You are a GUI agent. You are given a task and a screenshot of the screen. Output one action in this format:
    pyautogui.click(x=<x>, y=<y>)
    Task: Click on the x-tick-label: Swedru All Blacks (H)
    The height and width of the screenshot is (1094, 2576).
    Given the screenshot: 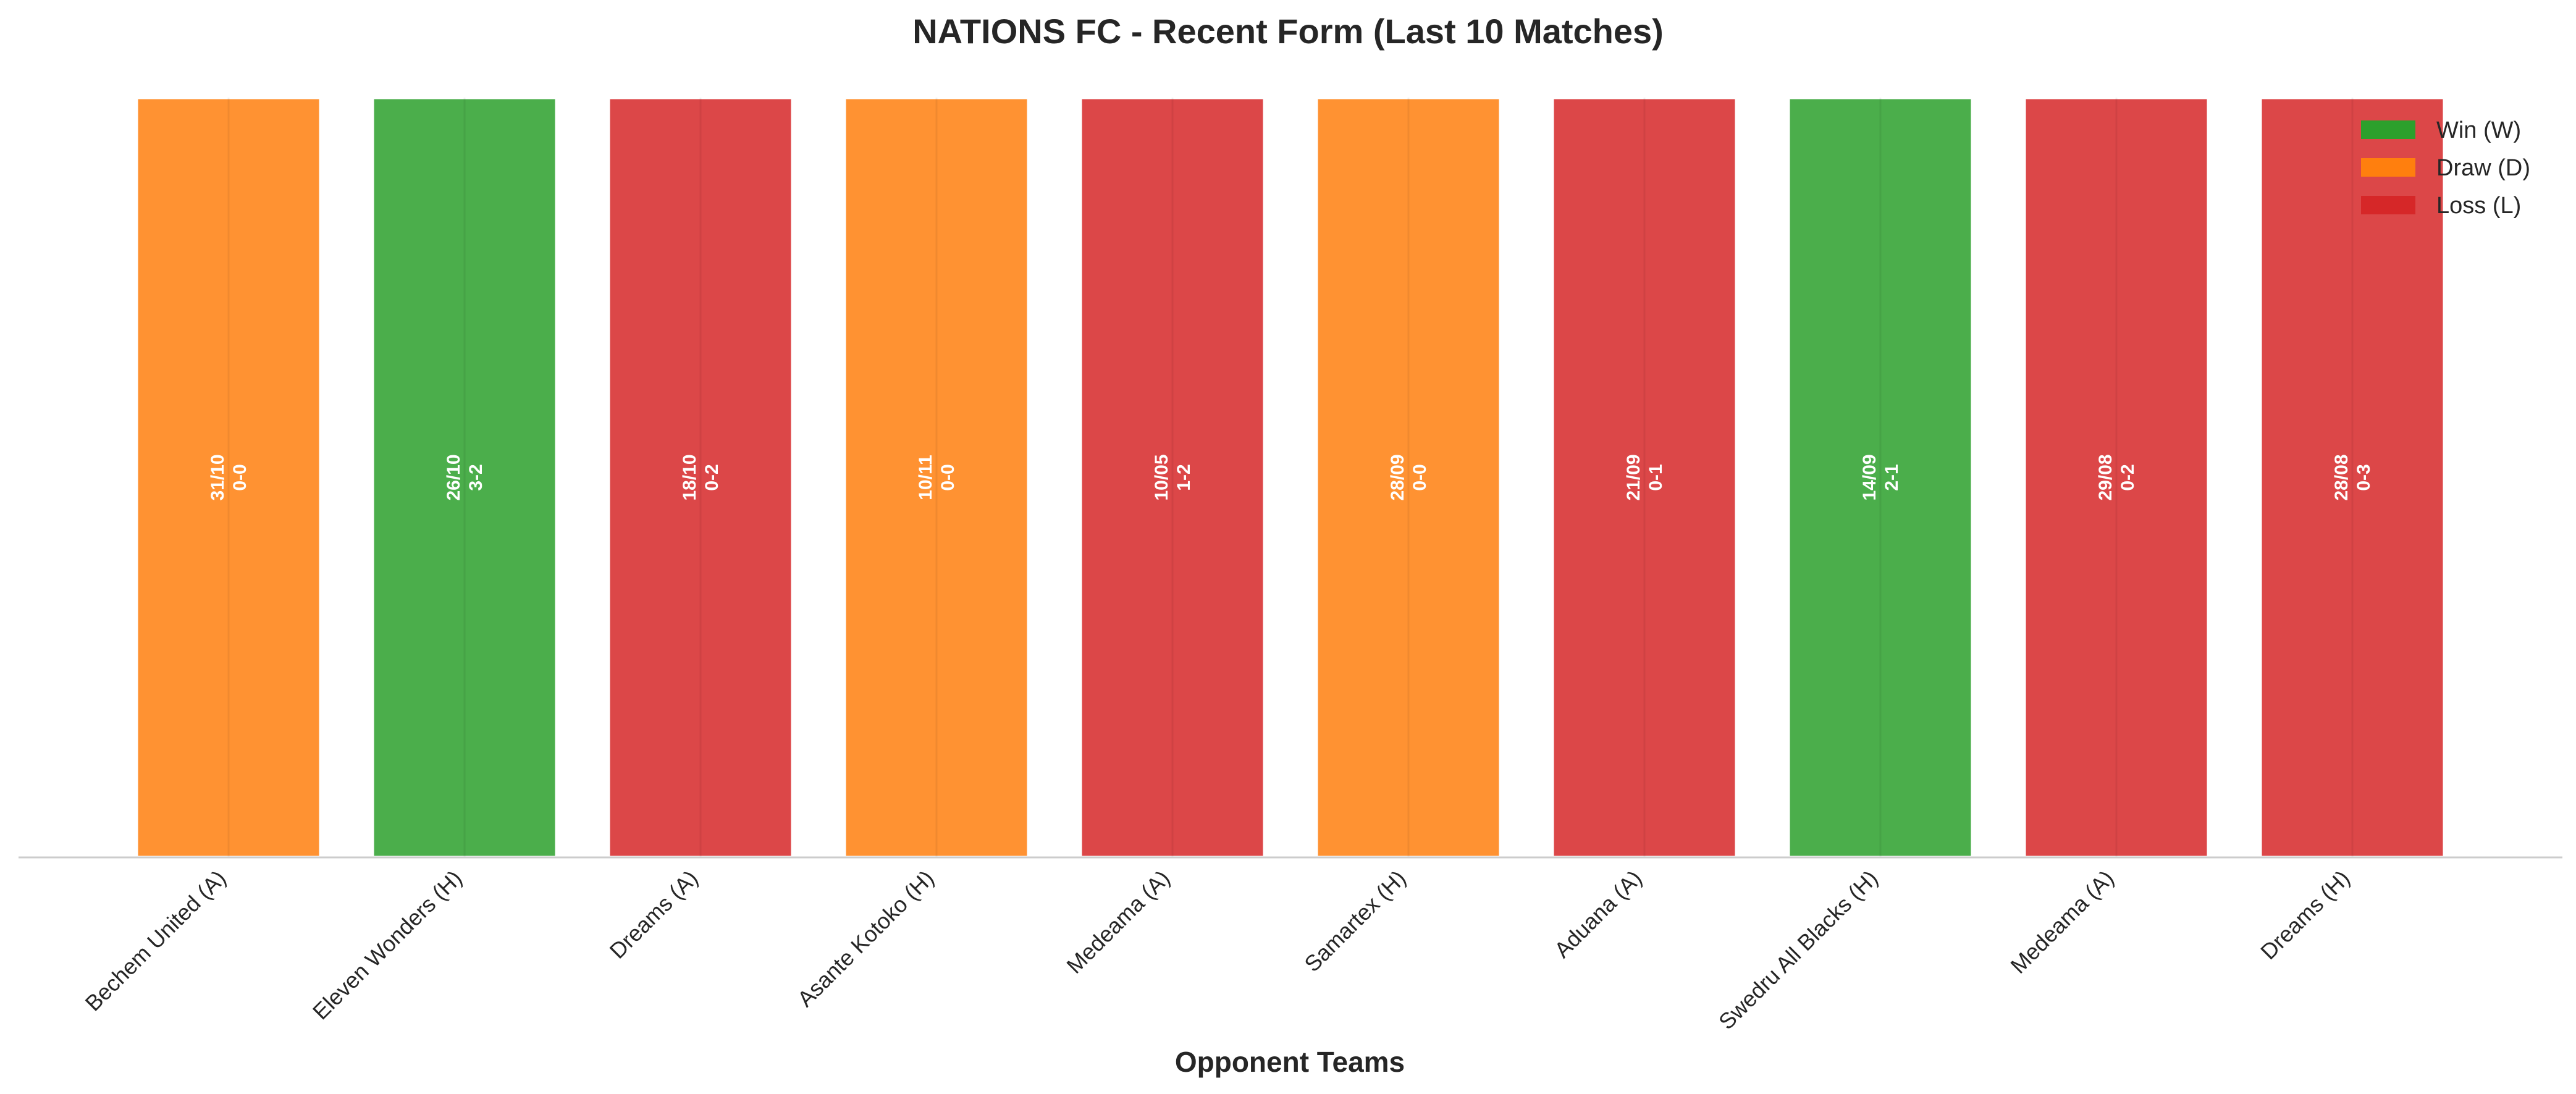 What is the action you would take?
    pyautogui.click(x=1798, y=950)
    